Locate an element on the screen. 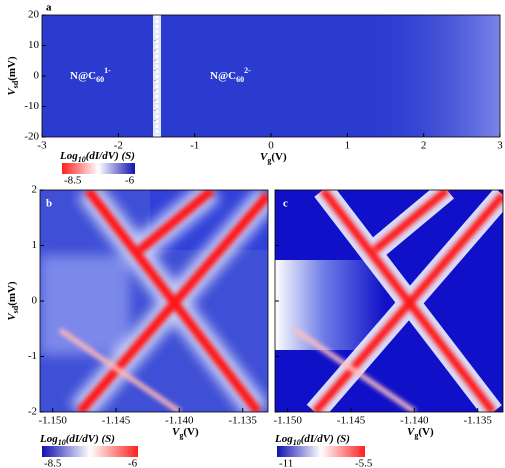 The height and width of the screenshot is (468, 505). y-tick-label: -1 is located at coordinates (32, 356).